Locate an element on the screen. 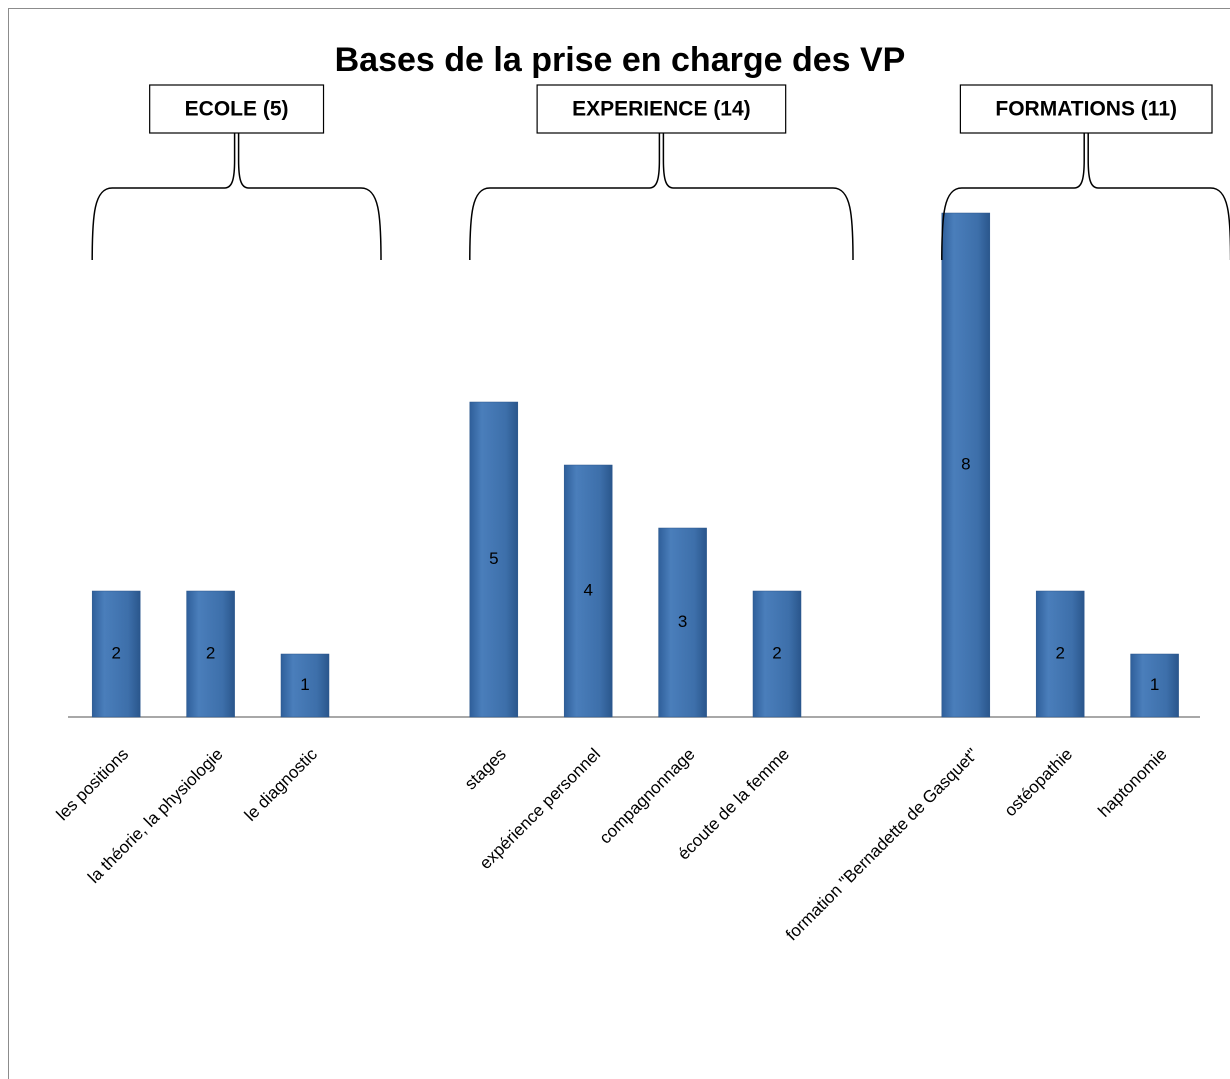 The width and height of the screenshot is (1230, 1079). x-tick-label: stages is located at coordinates (485, 769).